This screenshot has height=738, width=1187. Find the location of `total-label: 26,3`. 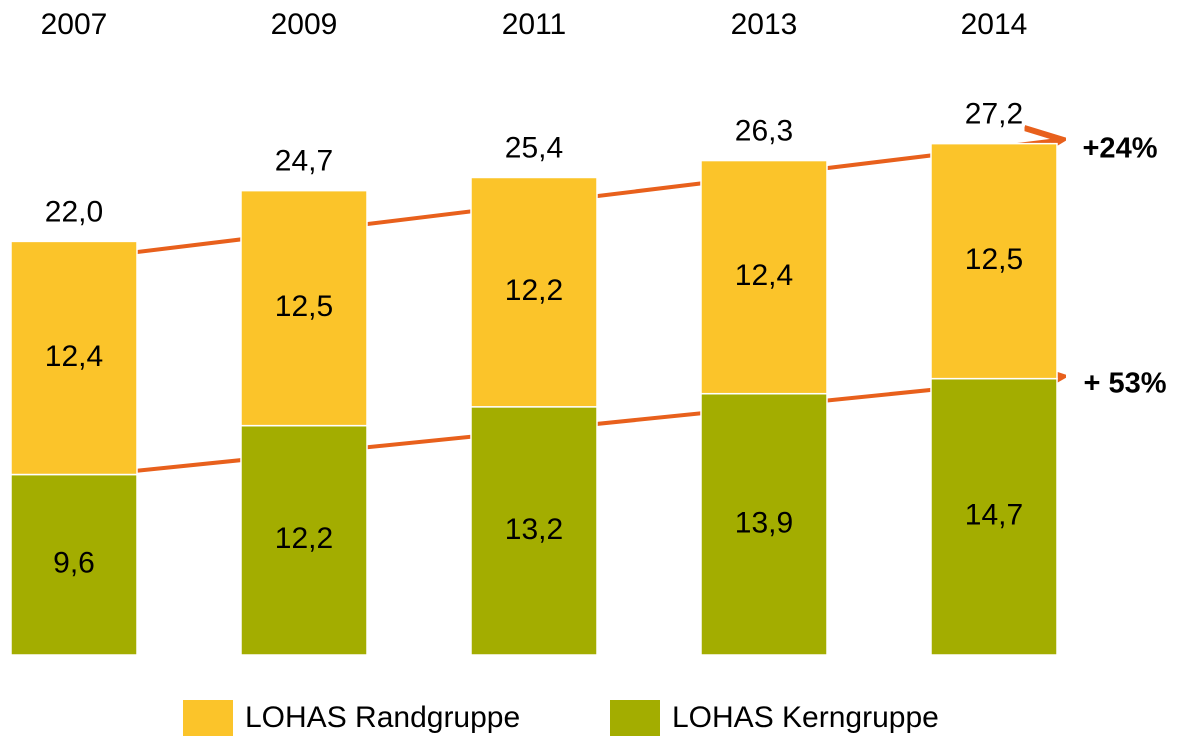

total-label: 26,3 is located at coordinates (764, 130).